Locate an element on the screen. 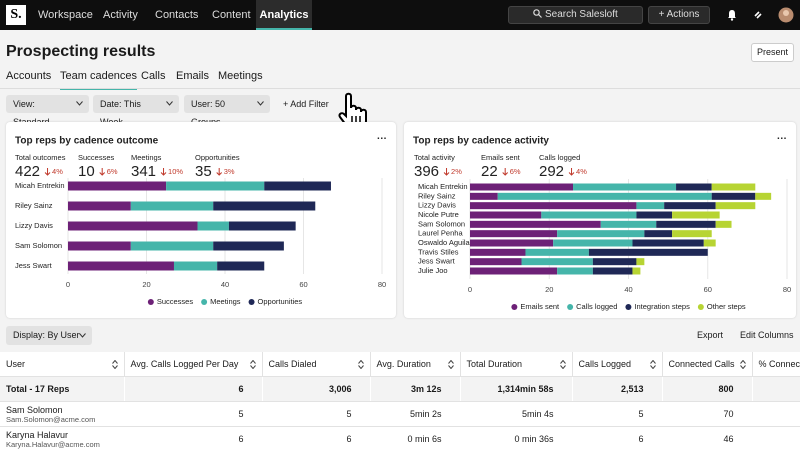  table-cell: 1,314min 58s is located at coordinates (516, 389).